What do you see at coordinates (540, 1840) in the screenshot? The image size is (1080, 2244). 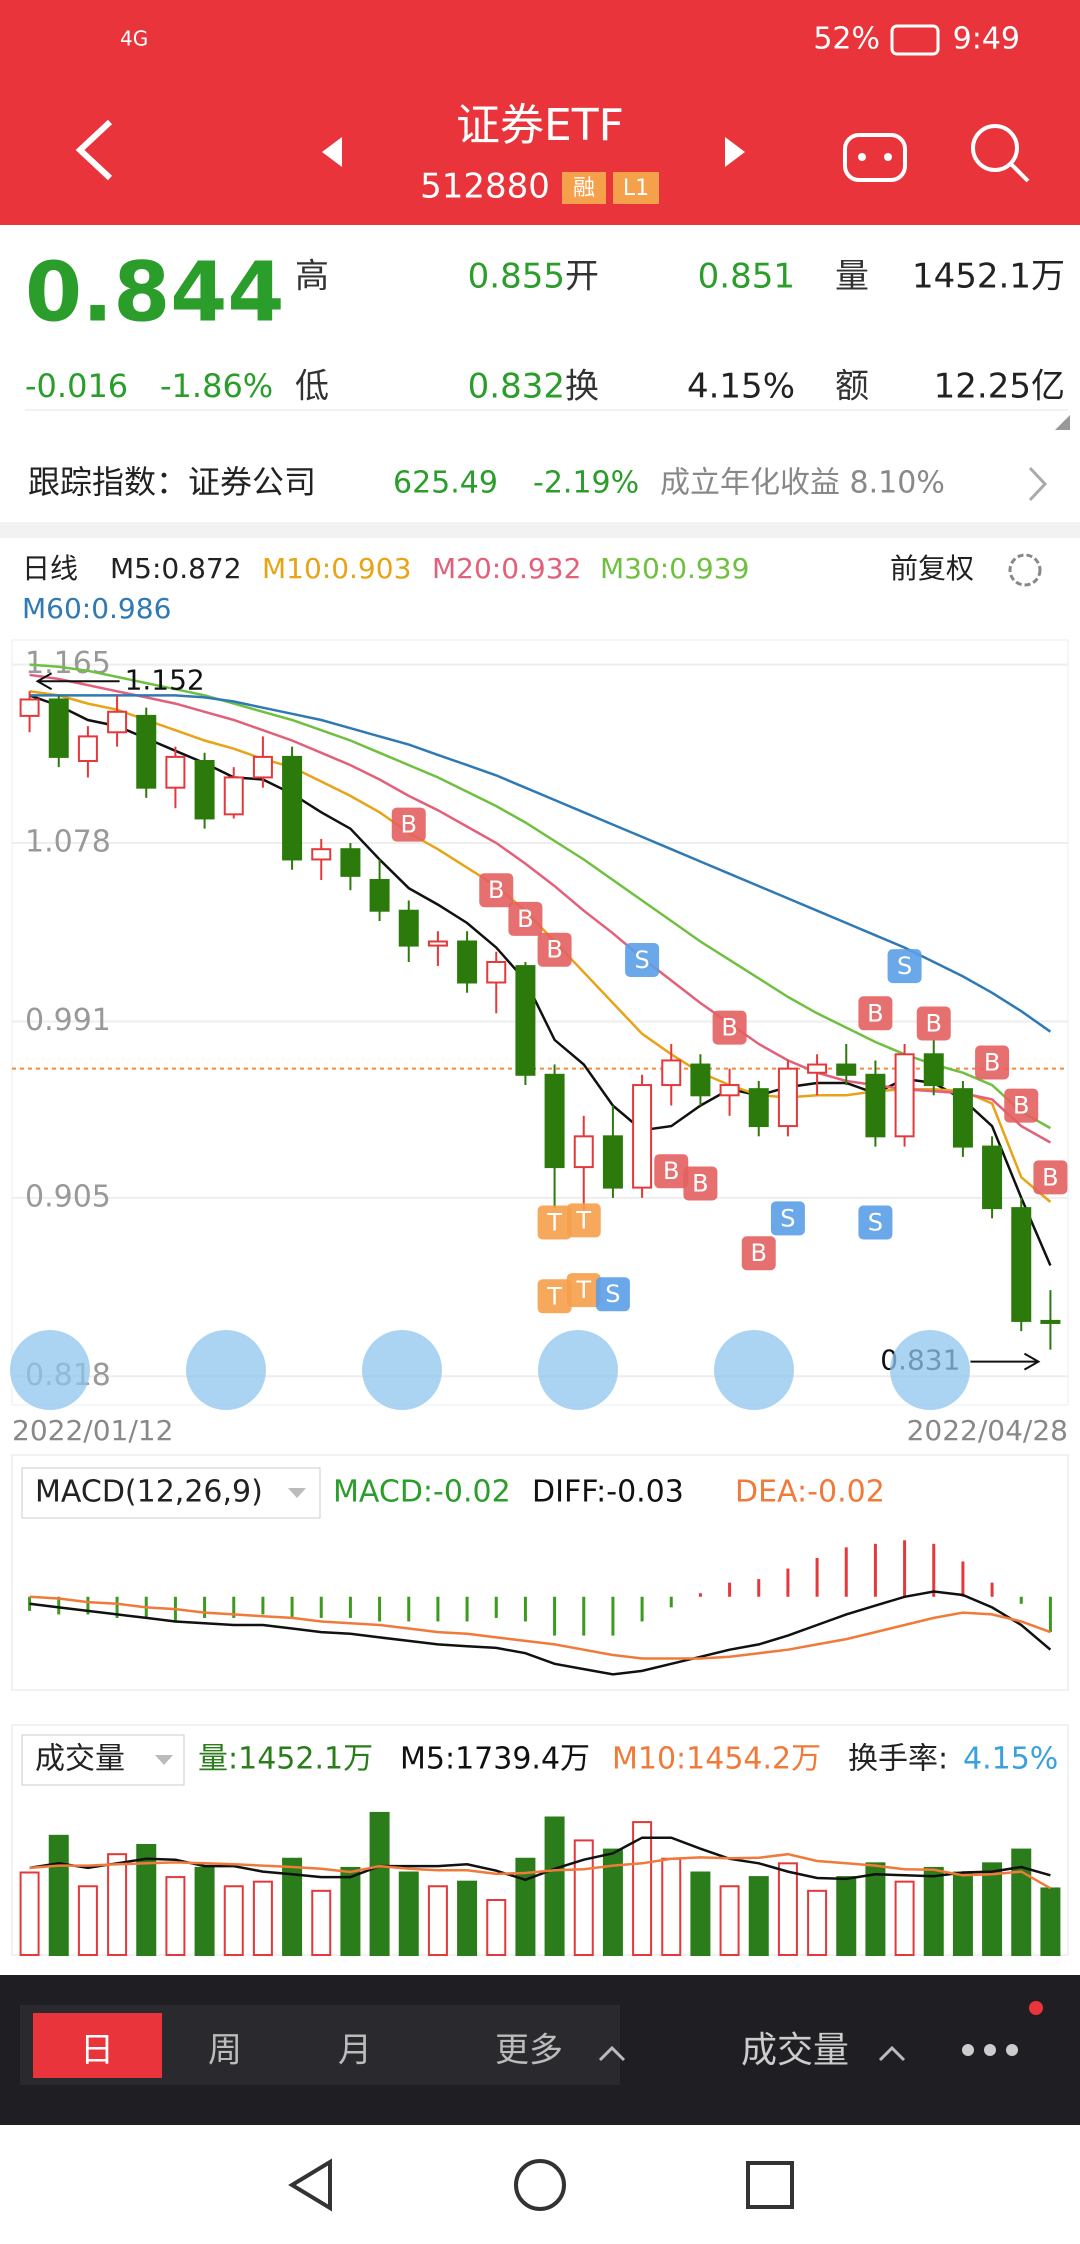 I see `volume-panel` at bounding box center [540, 1840].